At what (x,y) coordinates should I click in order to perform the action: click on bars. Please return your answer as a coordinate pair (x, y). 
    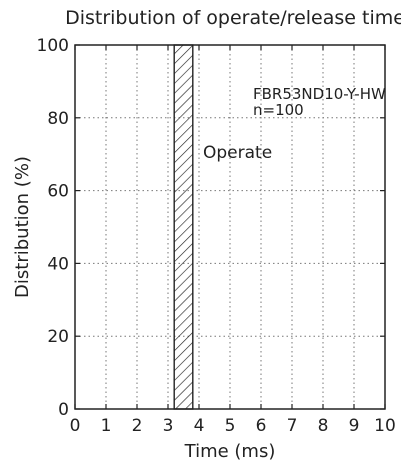
    Looking at the image, I should click on (183, 227).